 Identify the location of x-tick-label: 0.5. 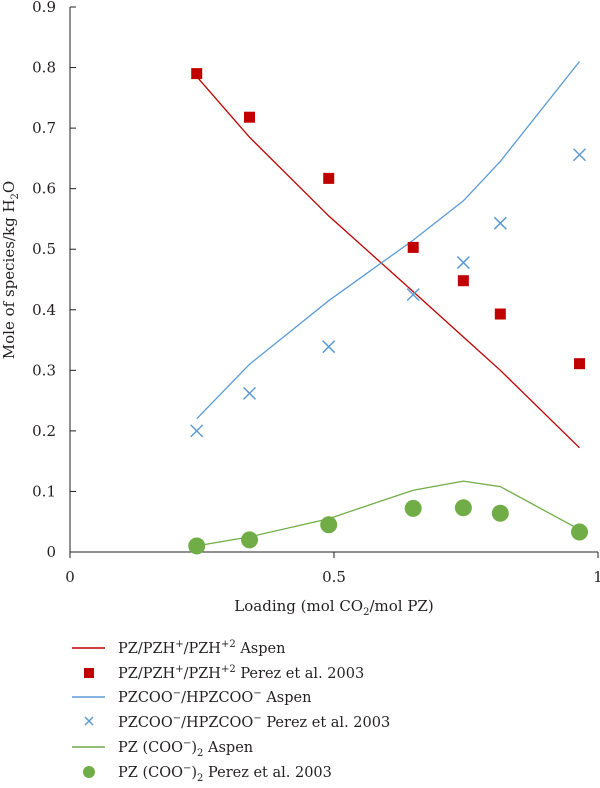
(334, 577).